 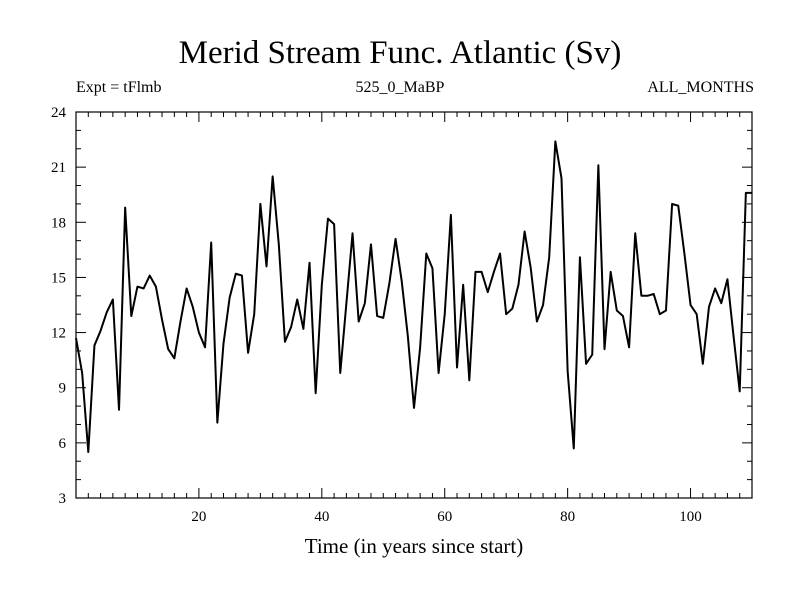 What do you see at coordinates (321, 517) in the screenshot?
I see `x-tick-label: 40` at bounding box center [321, 517].